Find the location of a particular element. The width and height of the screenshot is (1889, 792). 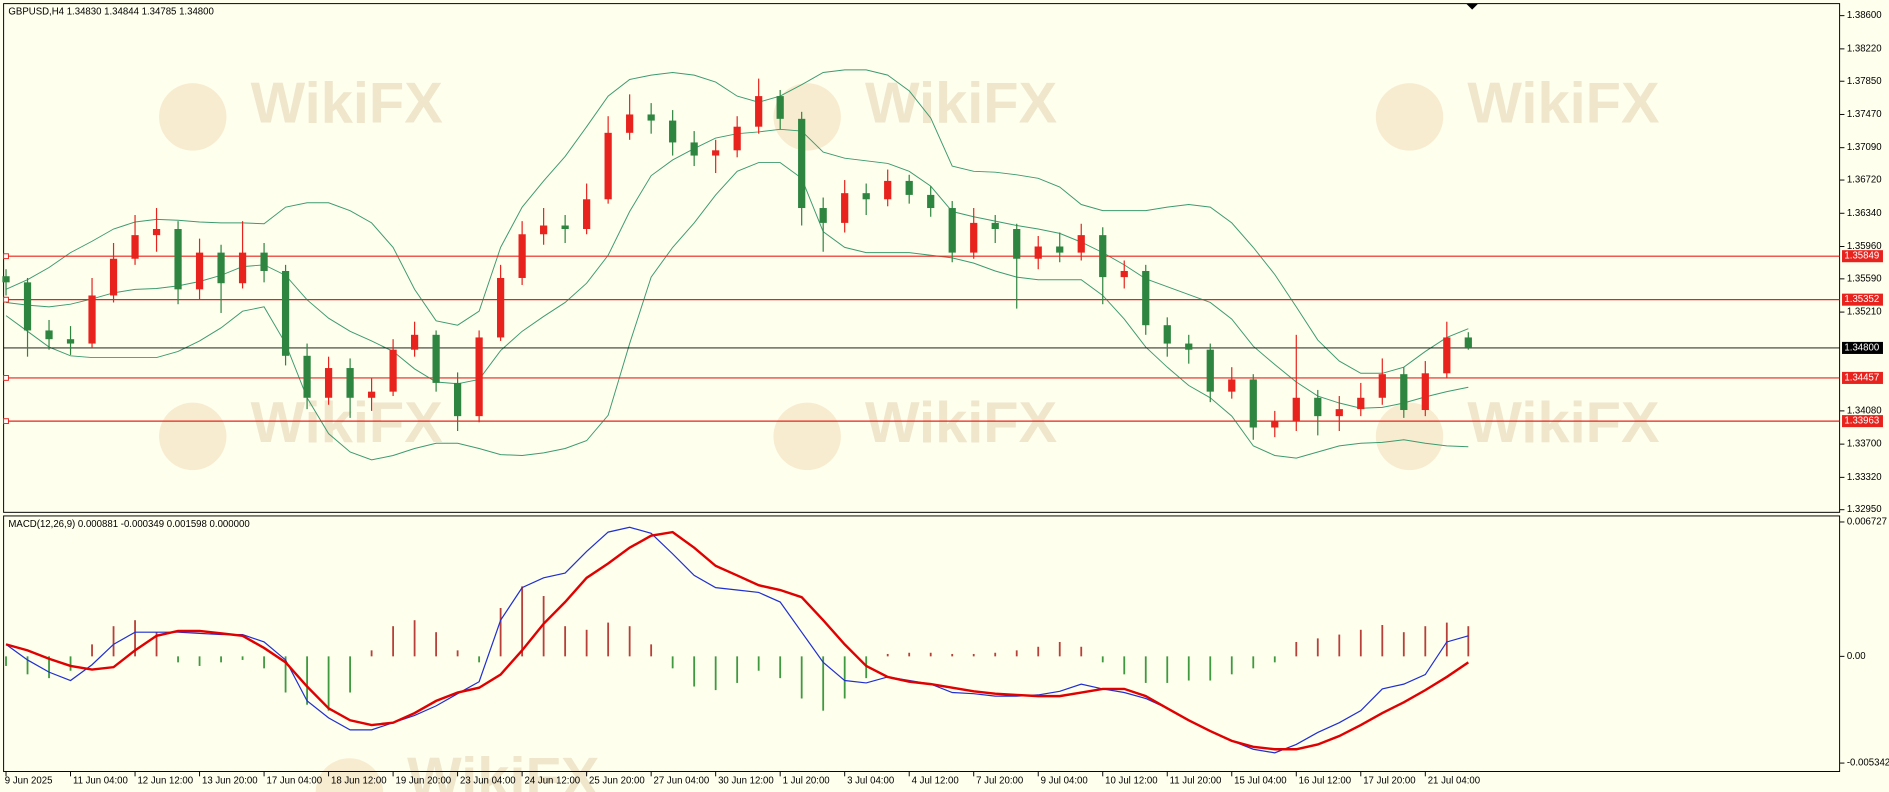

x-tick-label: 17 Jul 20:00 is located at coordinates (1389, 781).